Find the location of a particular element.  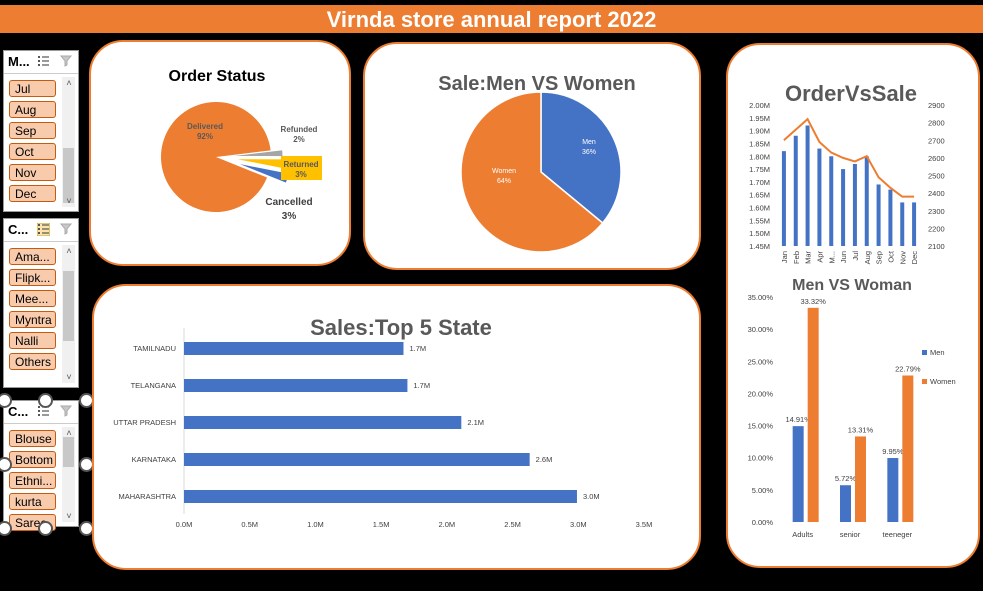

pie-slice-women is located at coordinates (532, 172).